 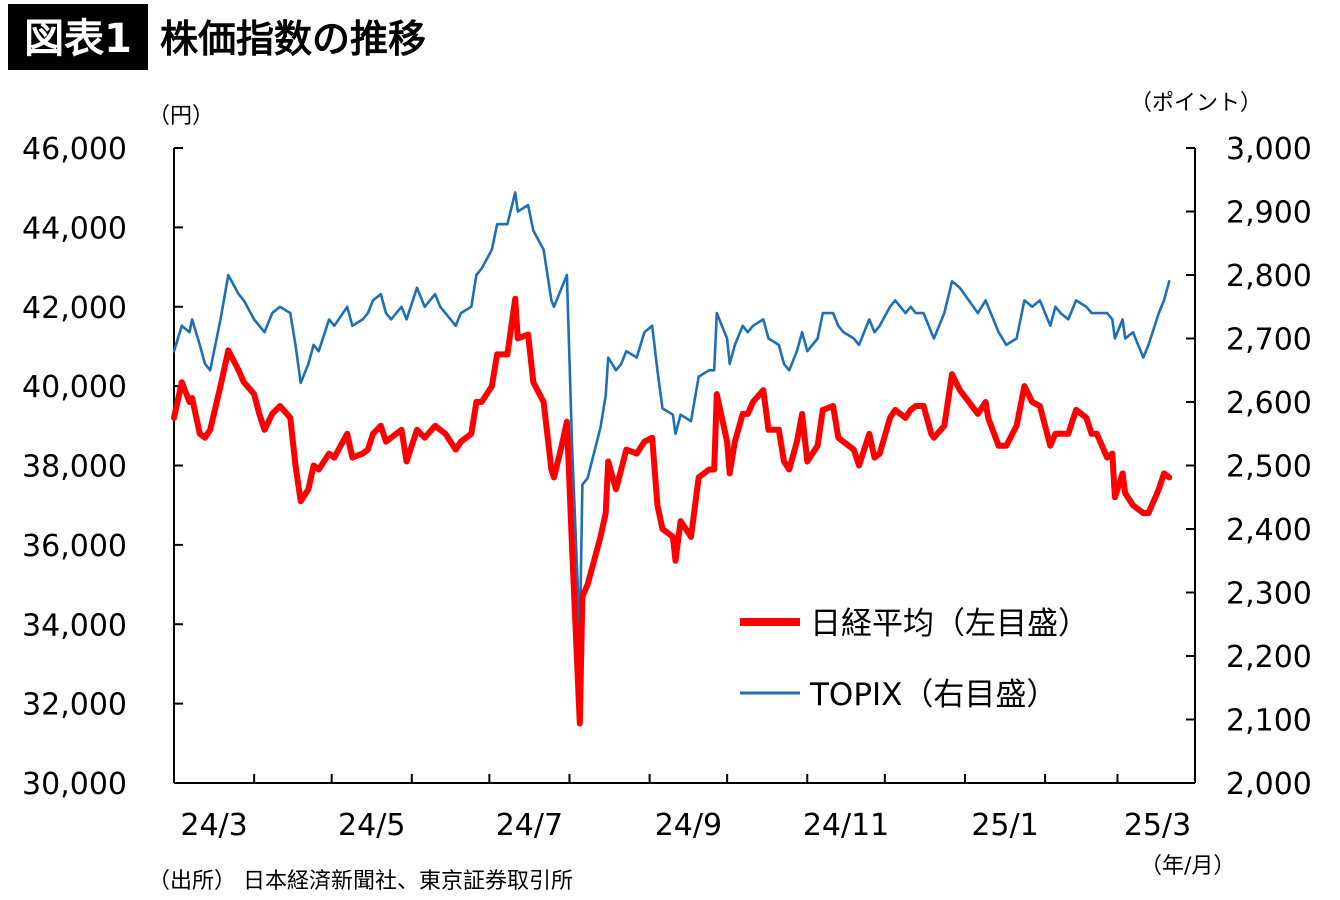 I want to click on x-axis-tick-label: 24/5, so click(x=371, y=825).